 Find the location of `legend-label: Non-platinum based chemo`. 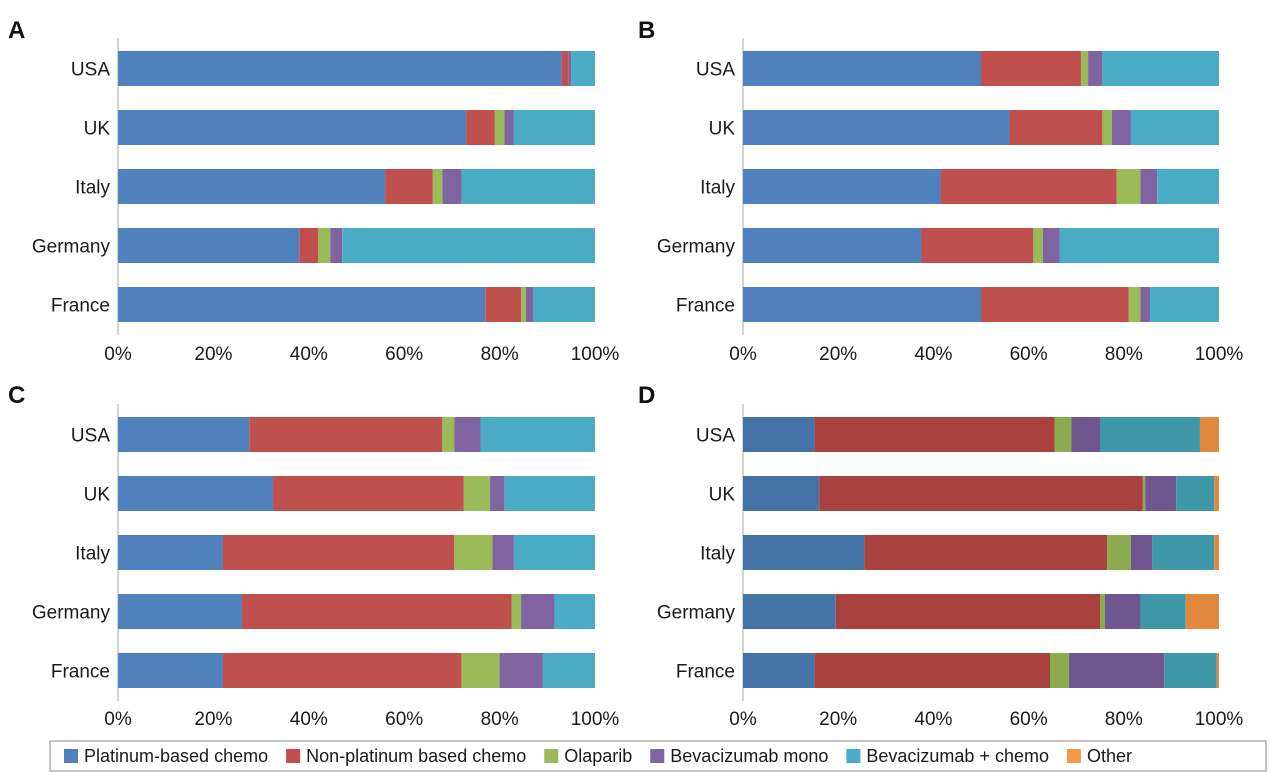

legend-label: Non-platinum based chemo is located at coordinates (416, 756).